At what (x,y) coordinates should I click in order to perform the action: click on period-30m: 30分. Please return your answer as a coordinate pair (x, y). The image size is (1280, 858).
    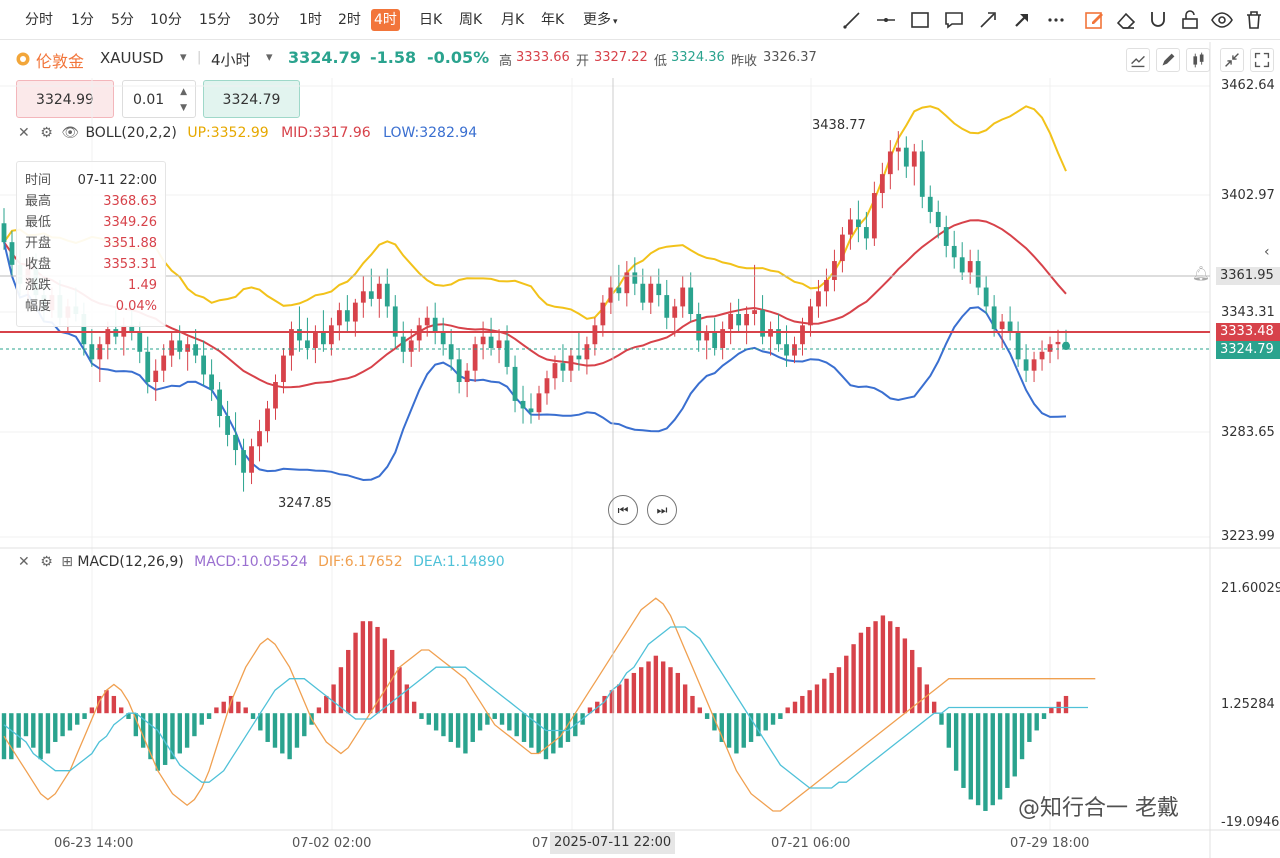
    Looking at the image, I should click on (264, 20).